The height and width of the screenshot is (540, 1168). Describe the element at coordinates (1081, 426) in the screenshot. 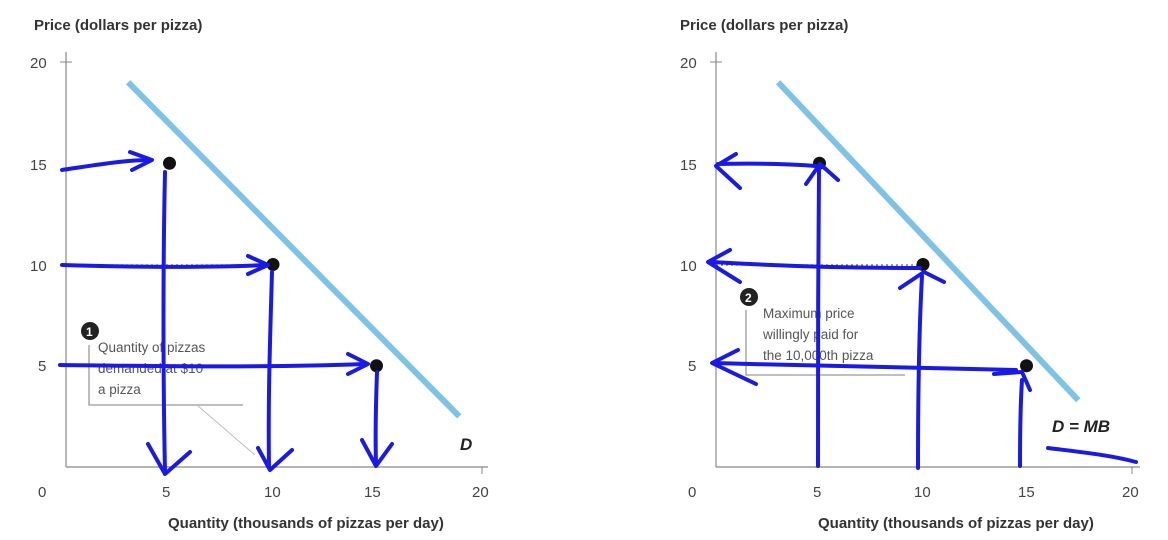

I see `right-demand-curve-label: D = MB` at that location.